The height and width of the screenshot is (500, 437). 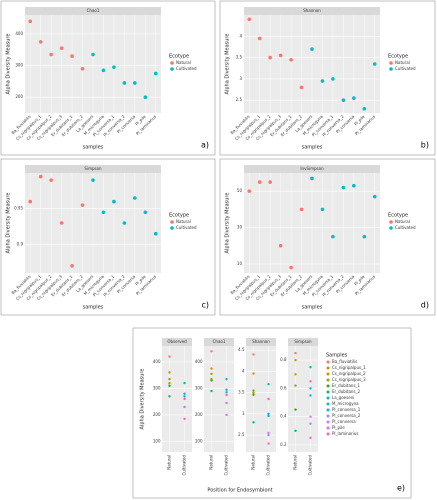 I want to click on x-axis-label: Position for Endosymbiont, so click(x=239, y=491).